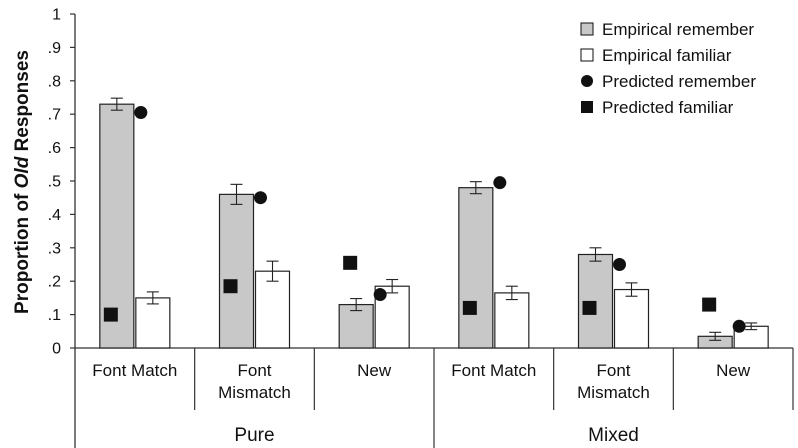 This screenshot has width=798, height=448. I want to click on legend-label-empirical-familiar: Empirical familiar, so click(667, 55).